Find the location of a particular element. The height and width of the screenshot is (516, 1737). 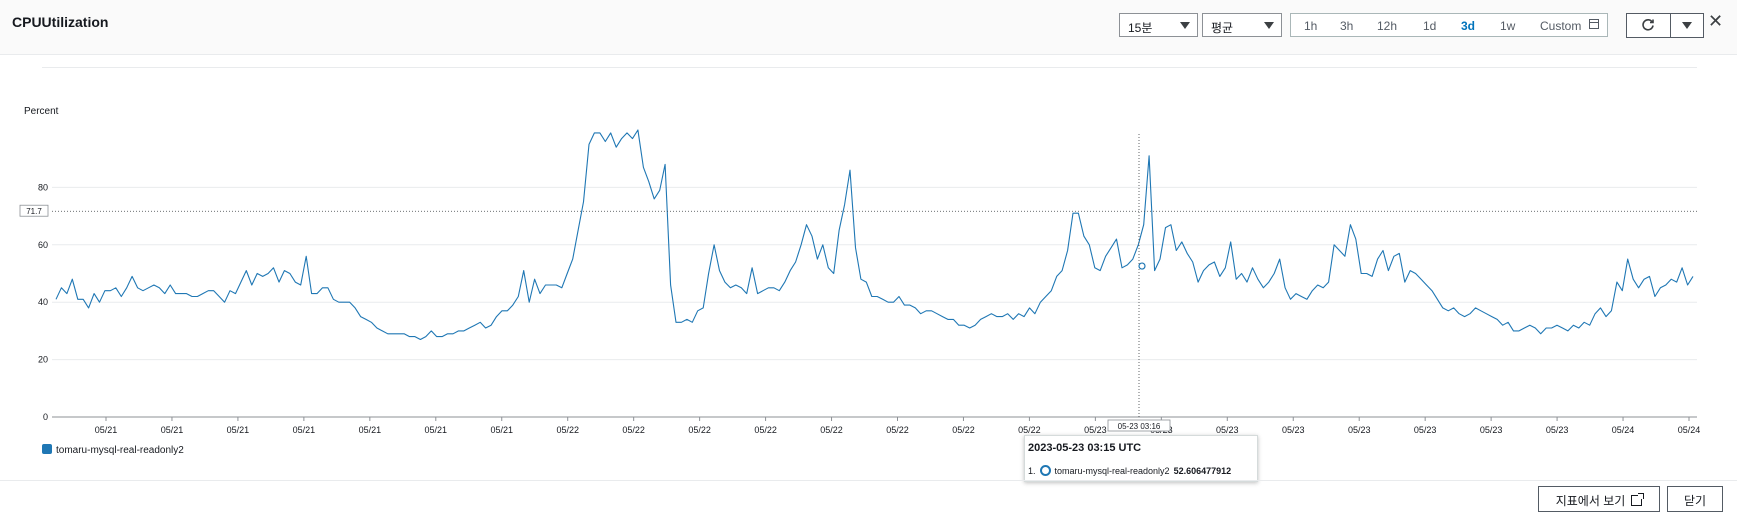

tooltip-index: 1. is located at coordinates (1032, 471).